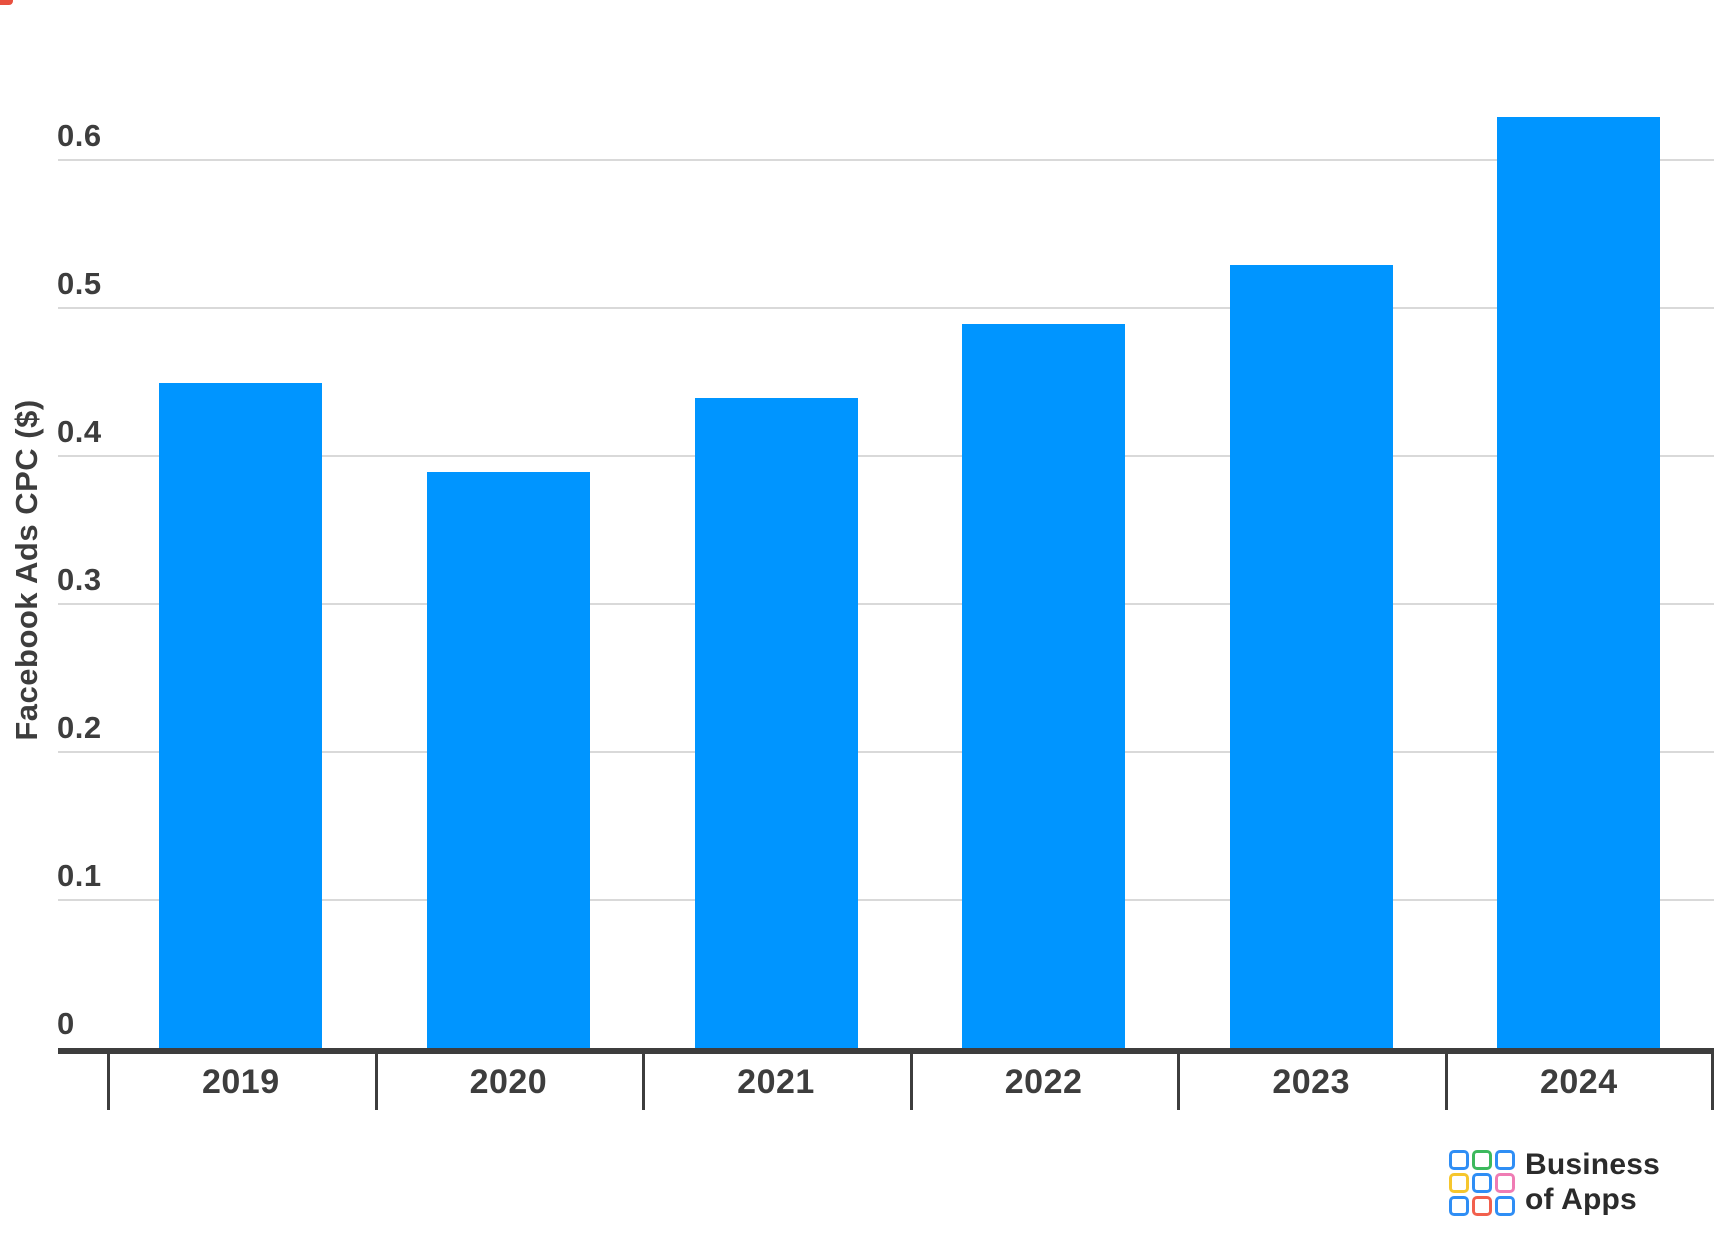 The height and width of the screenshot is (1242, 1714). What do you see at coordinates (79, 283) in the screenshot?
I see `y-tick-label: 0.5` at bounding box center [79, 283].